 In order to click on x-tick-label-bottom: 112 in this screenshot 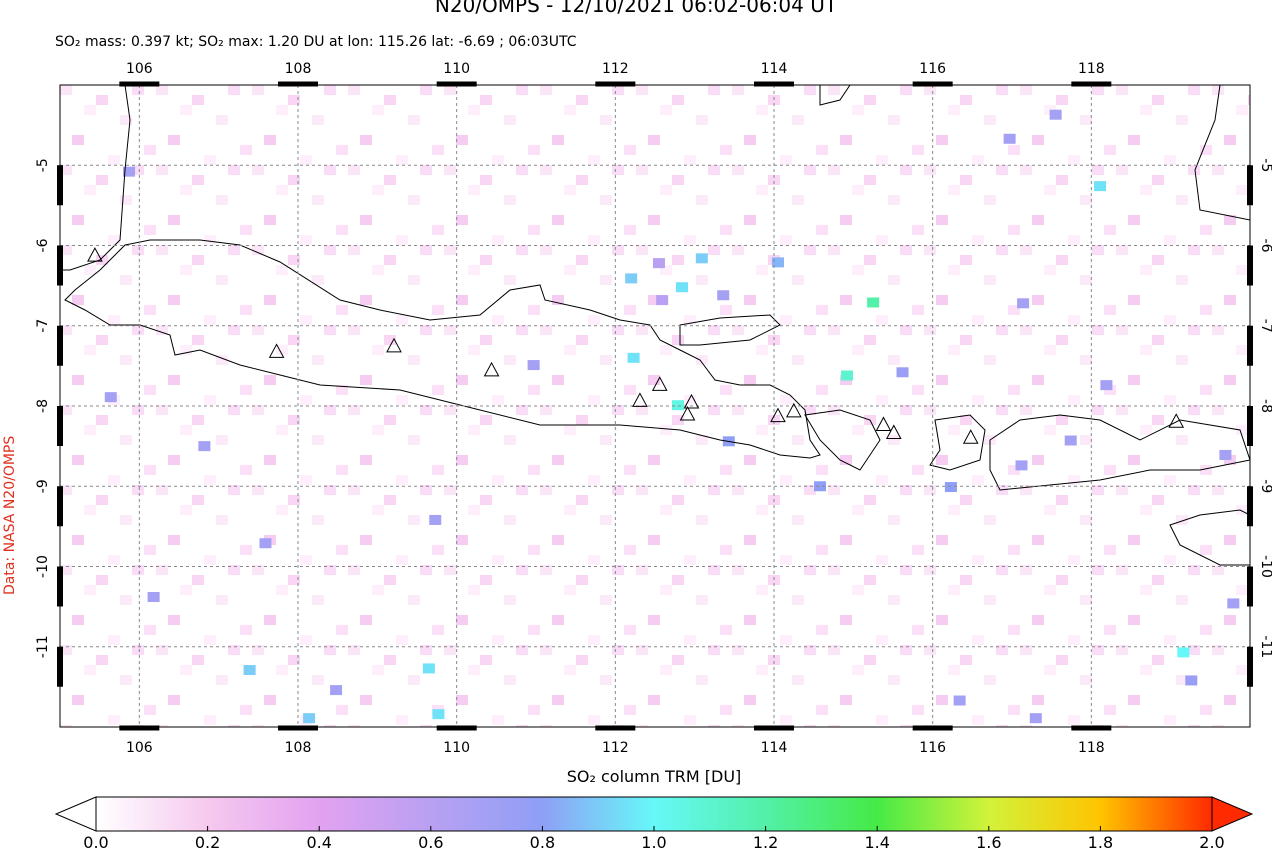, I will do `click(615, 748)`.